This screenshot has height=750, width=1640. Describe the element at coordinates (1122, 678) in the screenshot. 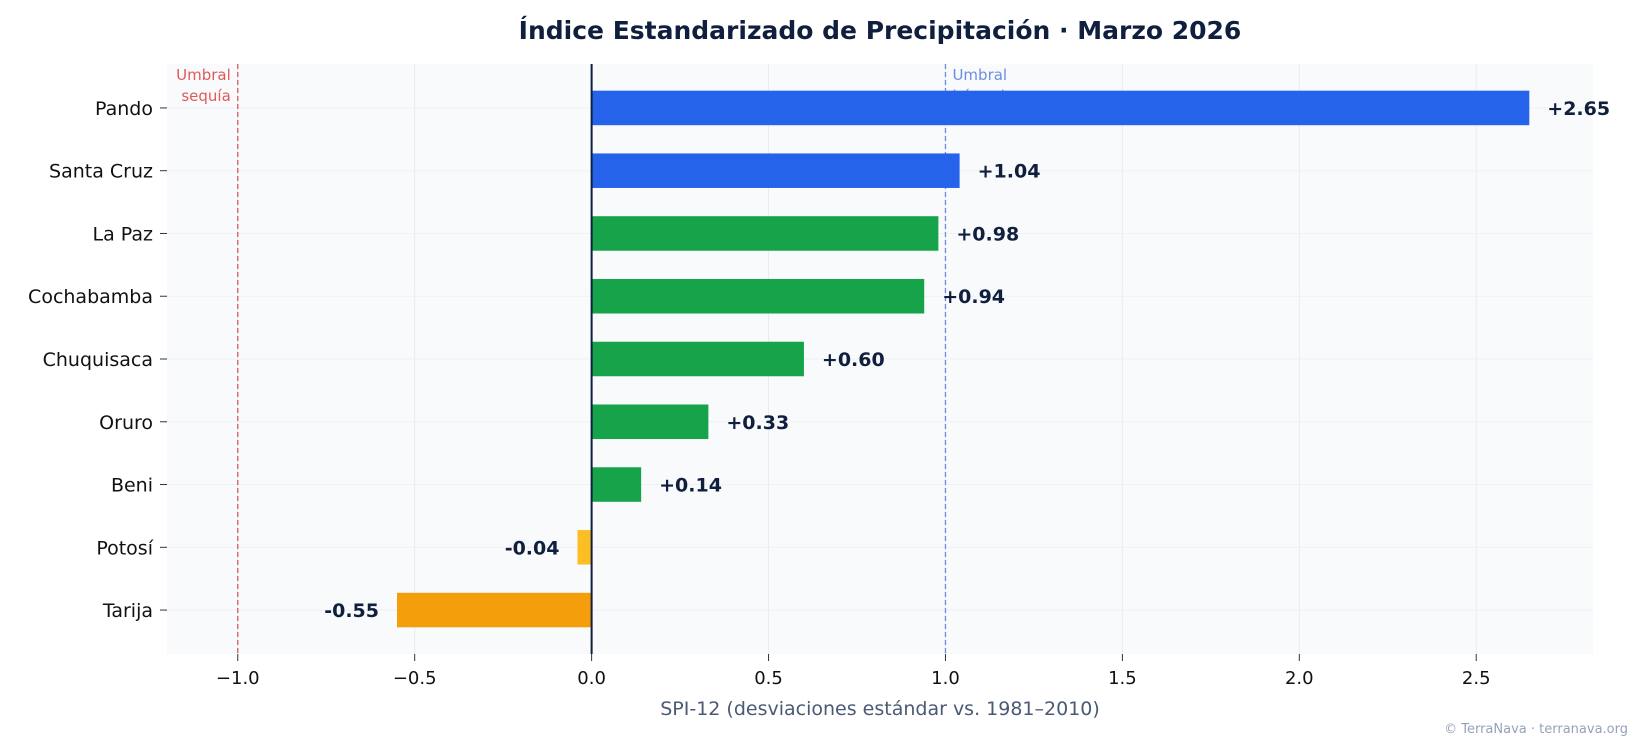

I see `x-tick-label: 1.5` at that location.